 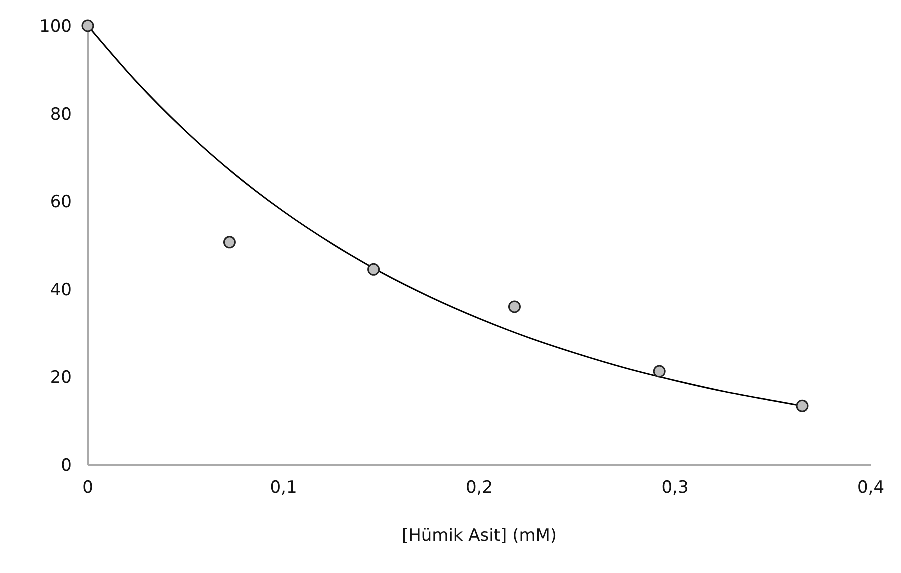 What do you see at coordinates (66, 466) in the screenshot?
I see `y-tick-label: 0` at bounding box center [66, 466].